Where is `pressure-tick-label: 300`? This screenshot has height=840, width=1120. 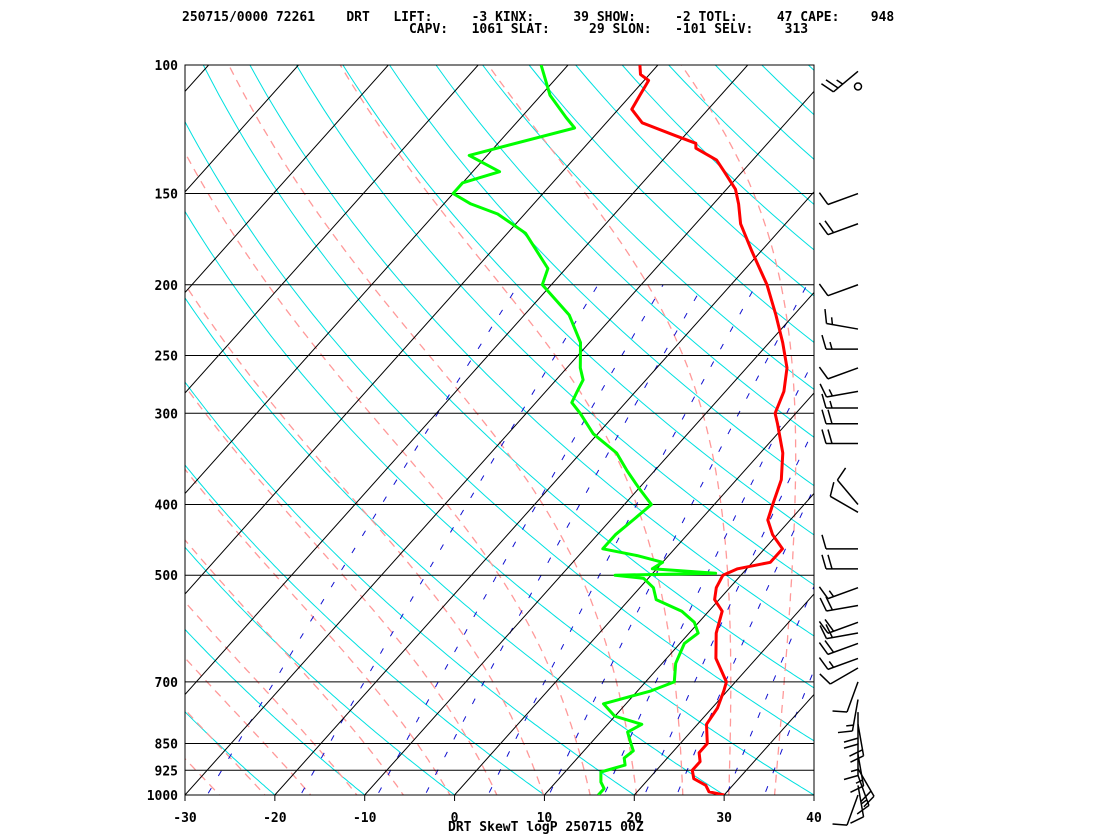
pressure-tick-label: 300 is located at coordinates (167, 414).